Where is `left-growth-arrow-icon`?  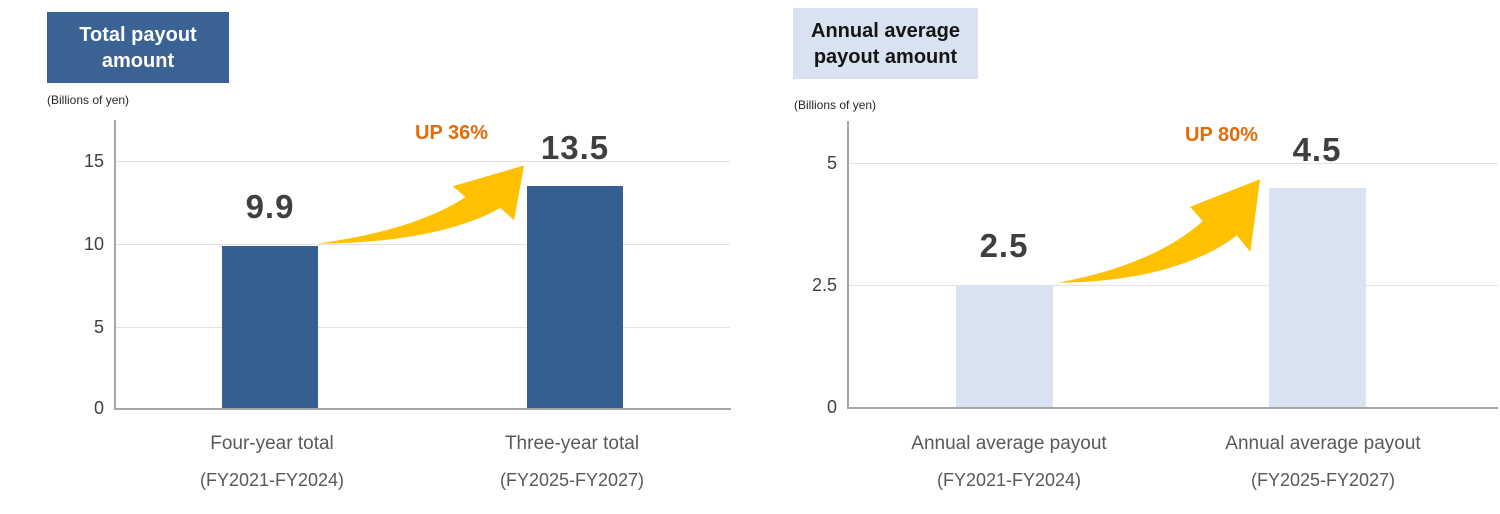
left-growth-arrow-icon is located at coordinates (421, 204).